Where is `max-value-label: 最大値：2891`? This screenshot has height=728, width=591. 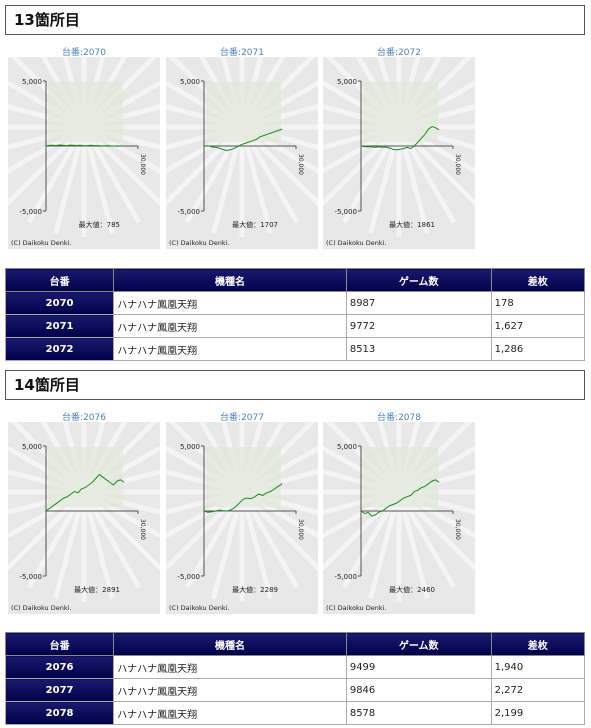 max-value-label: 最大値：2891 is located at coordinates (97, 589).